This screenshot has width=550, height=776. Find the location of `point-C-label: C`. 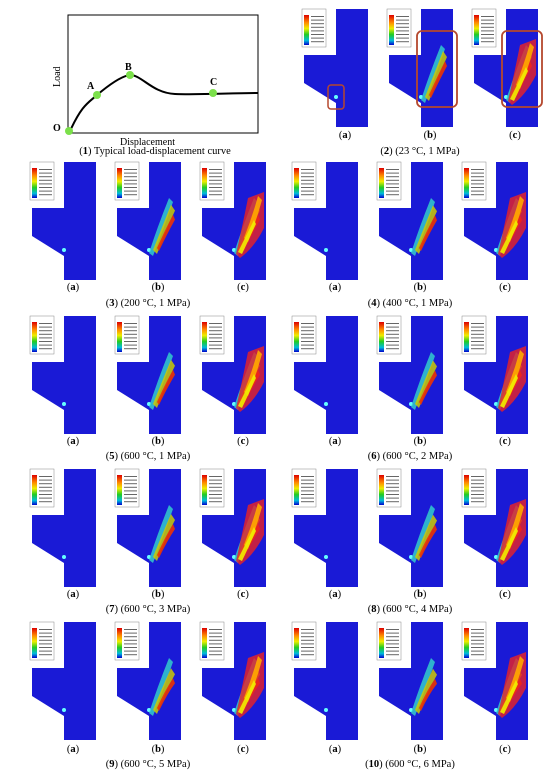

point-C-label: C is located at coordinates (213, 82).